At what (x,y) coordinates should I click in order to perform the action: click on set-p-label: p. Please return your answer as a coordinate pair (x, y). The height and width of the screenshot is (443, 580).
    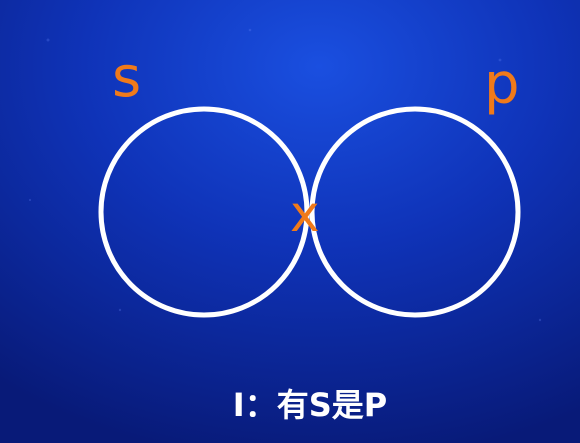
    Looking at the image, I should click on (502, 84).